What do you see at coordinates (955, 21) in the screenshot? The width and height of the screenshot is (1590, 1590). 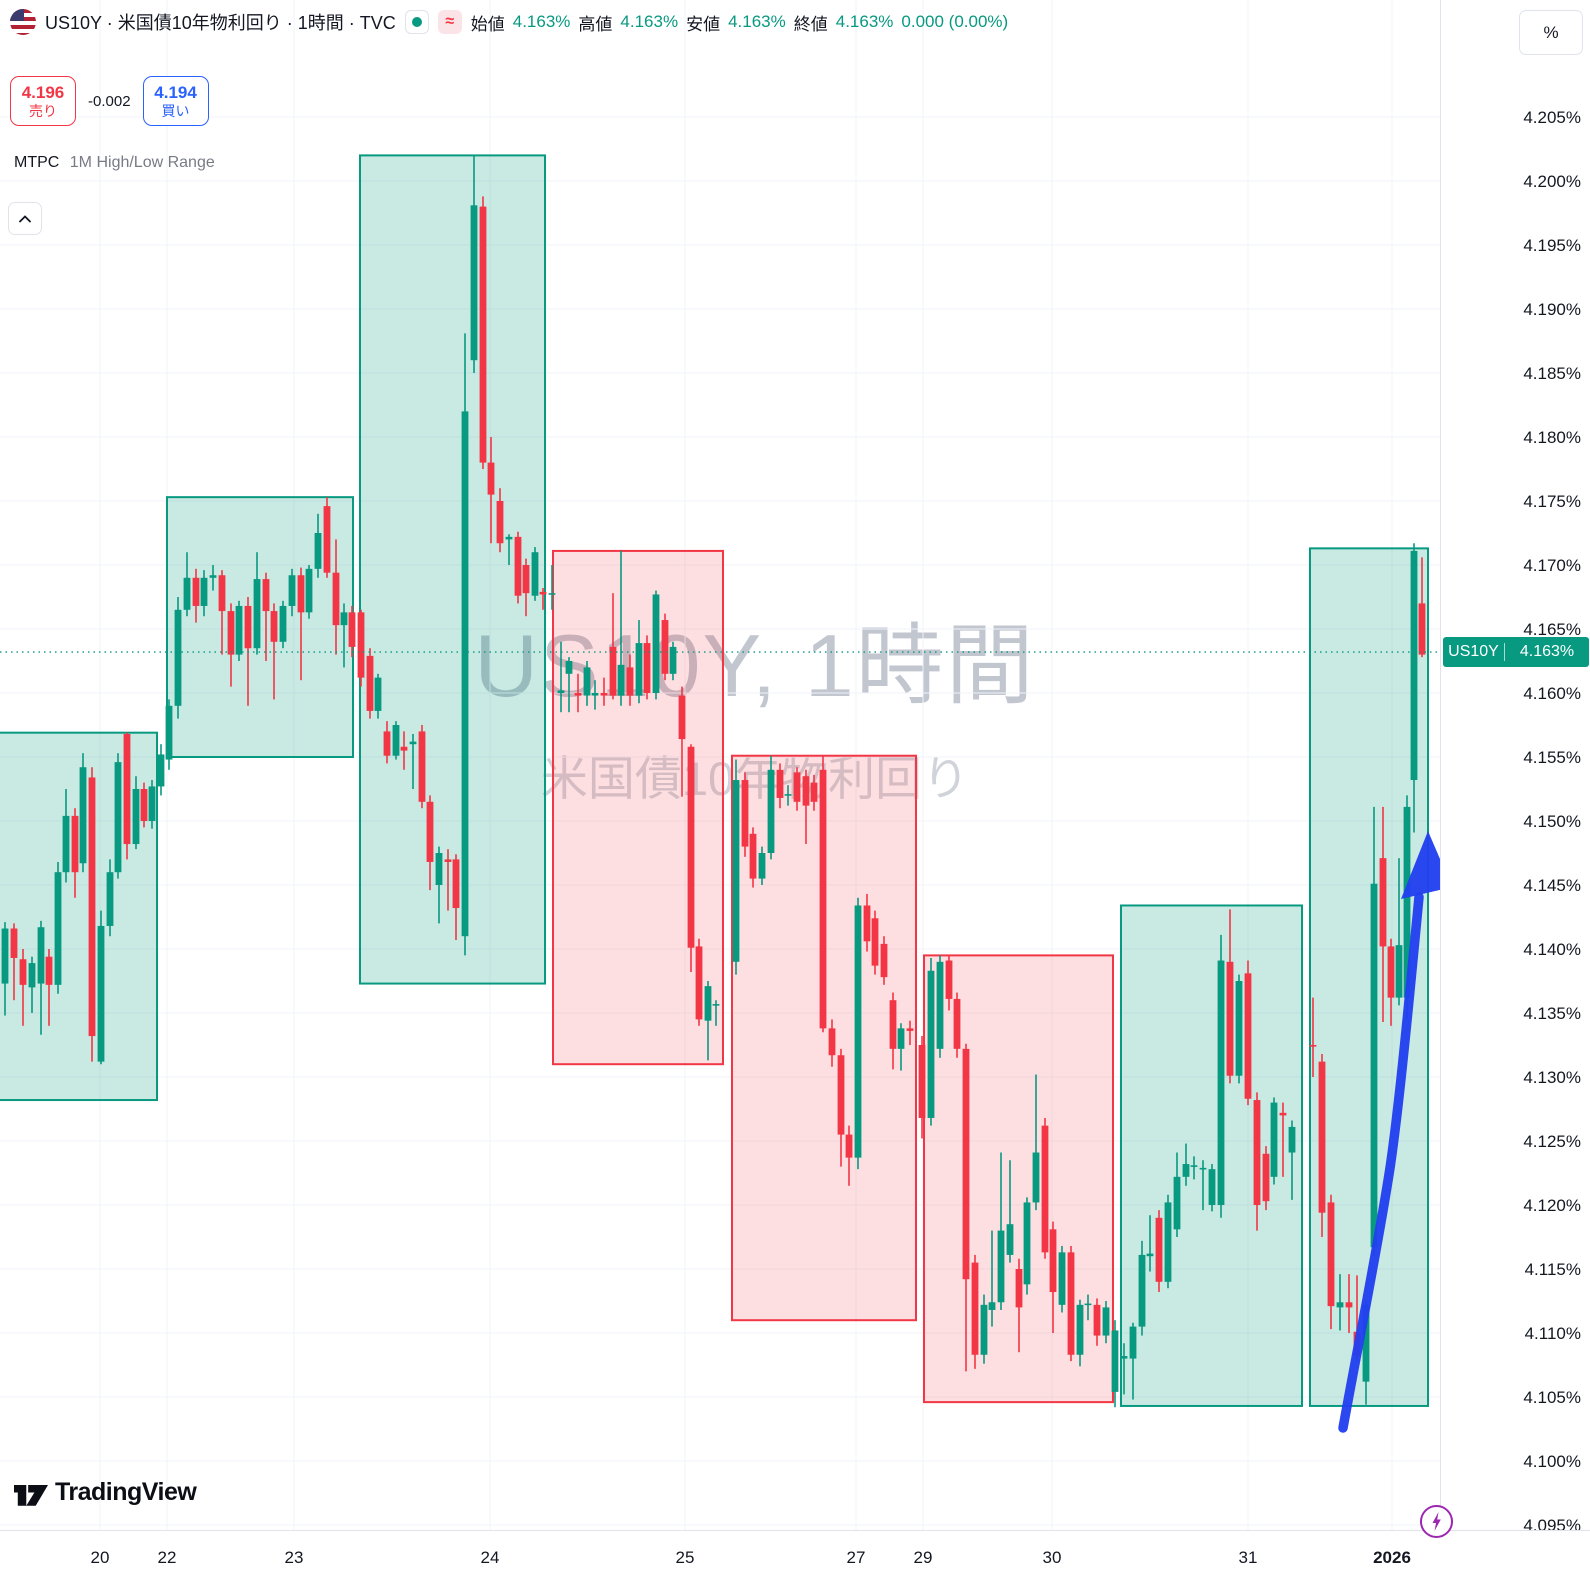 I see `change-value: 0.000 (0.00%)` at bounding box center [955, 21].